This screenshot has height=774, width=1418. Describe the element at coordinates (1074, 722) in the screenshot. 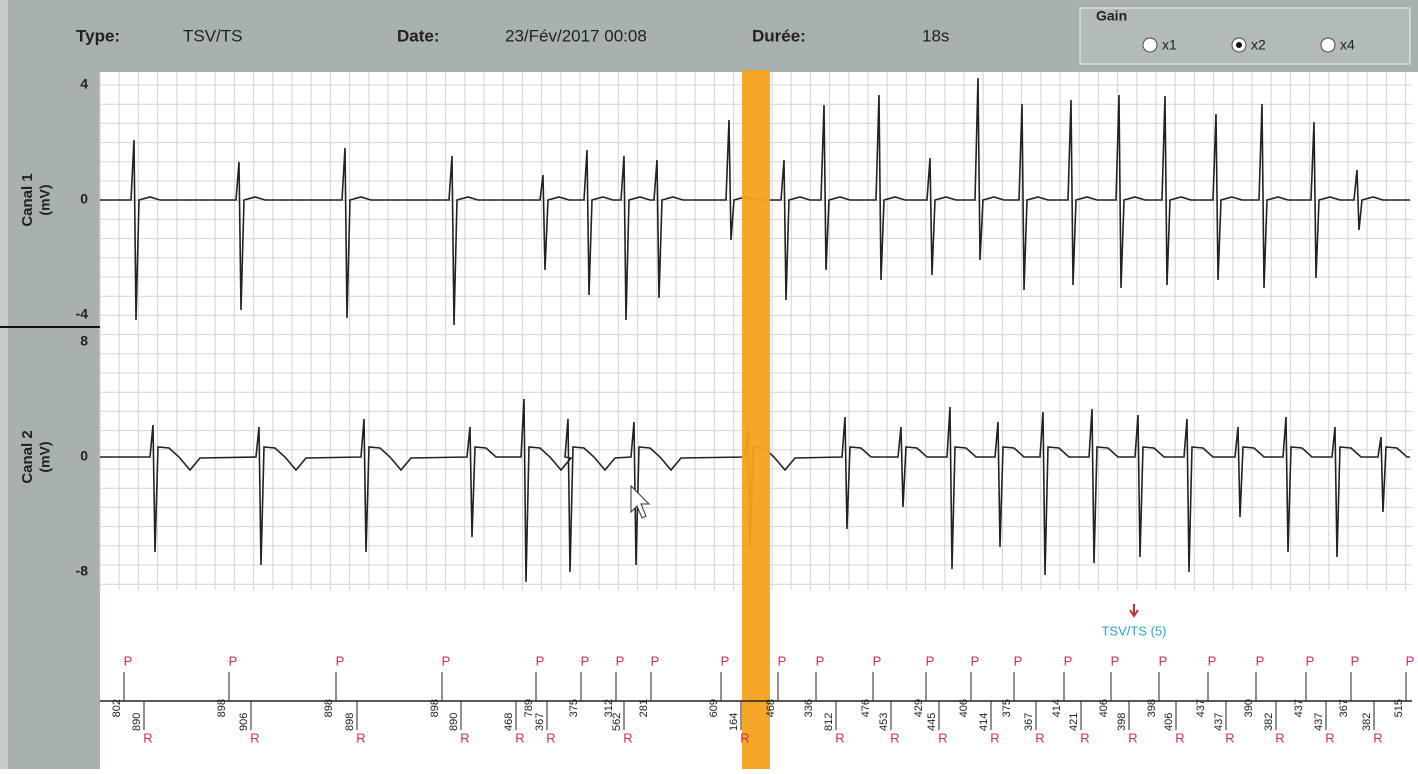

I see `rr-interval: 421` at that location.